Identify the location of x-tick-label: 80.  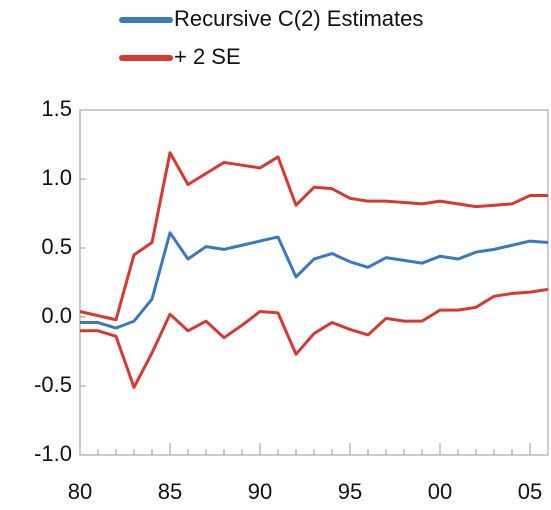
(80, 491).